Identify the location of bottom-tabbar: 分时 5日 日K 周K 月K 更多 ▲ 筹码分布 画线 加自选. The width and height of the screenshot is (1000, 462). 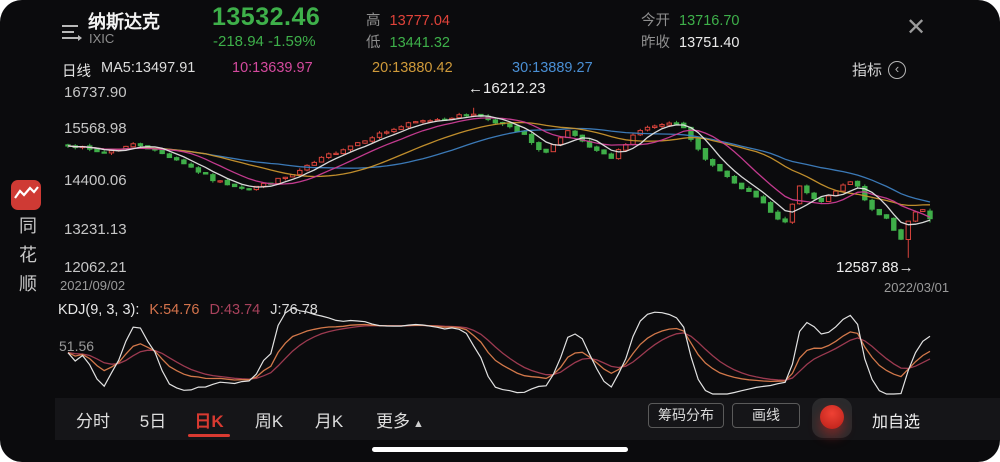
(527, 419).